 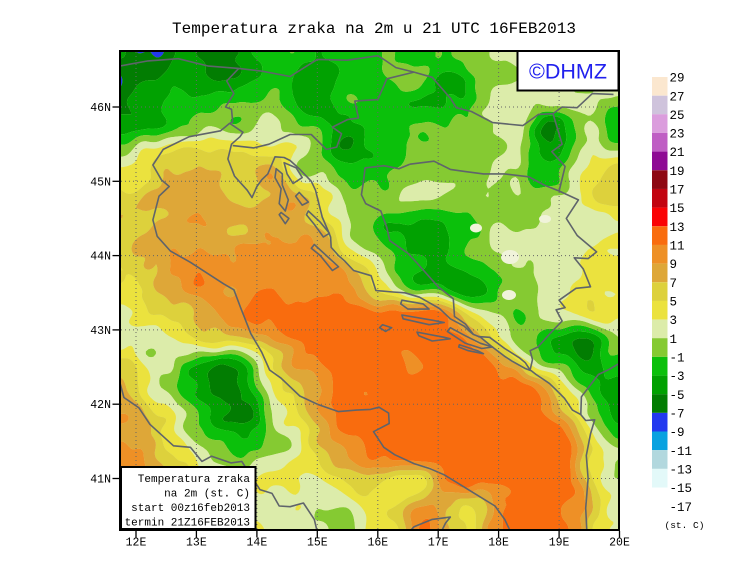 I want to click on svg-text: -5, so click(x=677, y=396).